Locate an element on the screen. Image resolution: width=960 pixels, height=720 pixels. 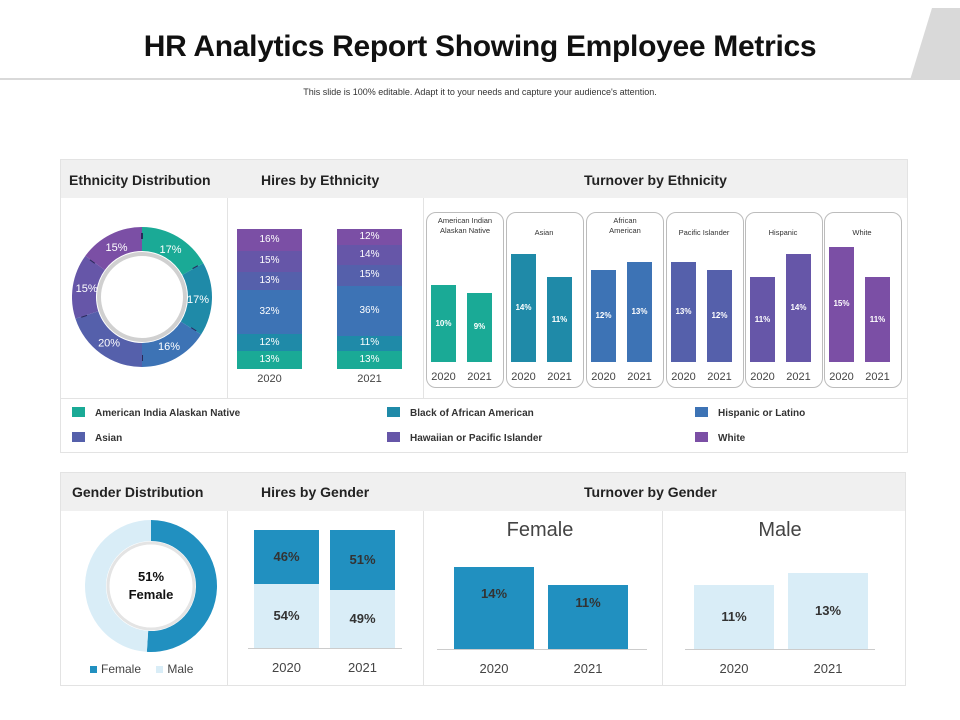
turnover-gender-label: 13% is located at coordinates (828, 610).